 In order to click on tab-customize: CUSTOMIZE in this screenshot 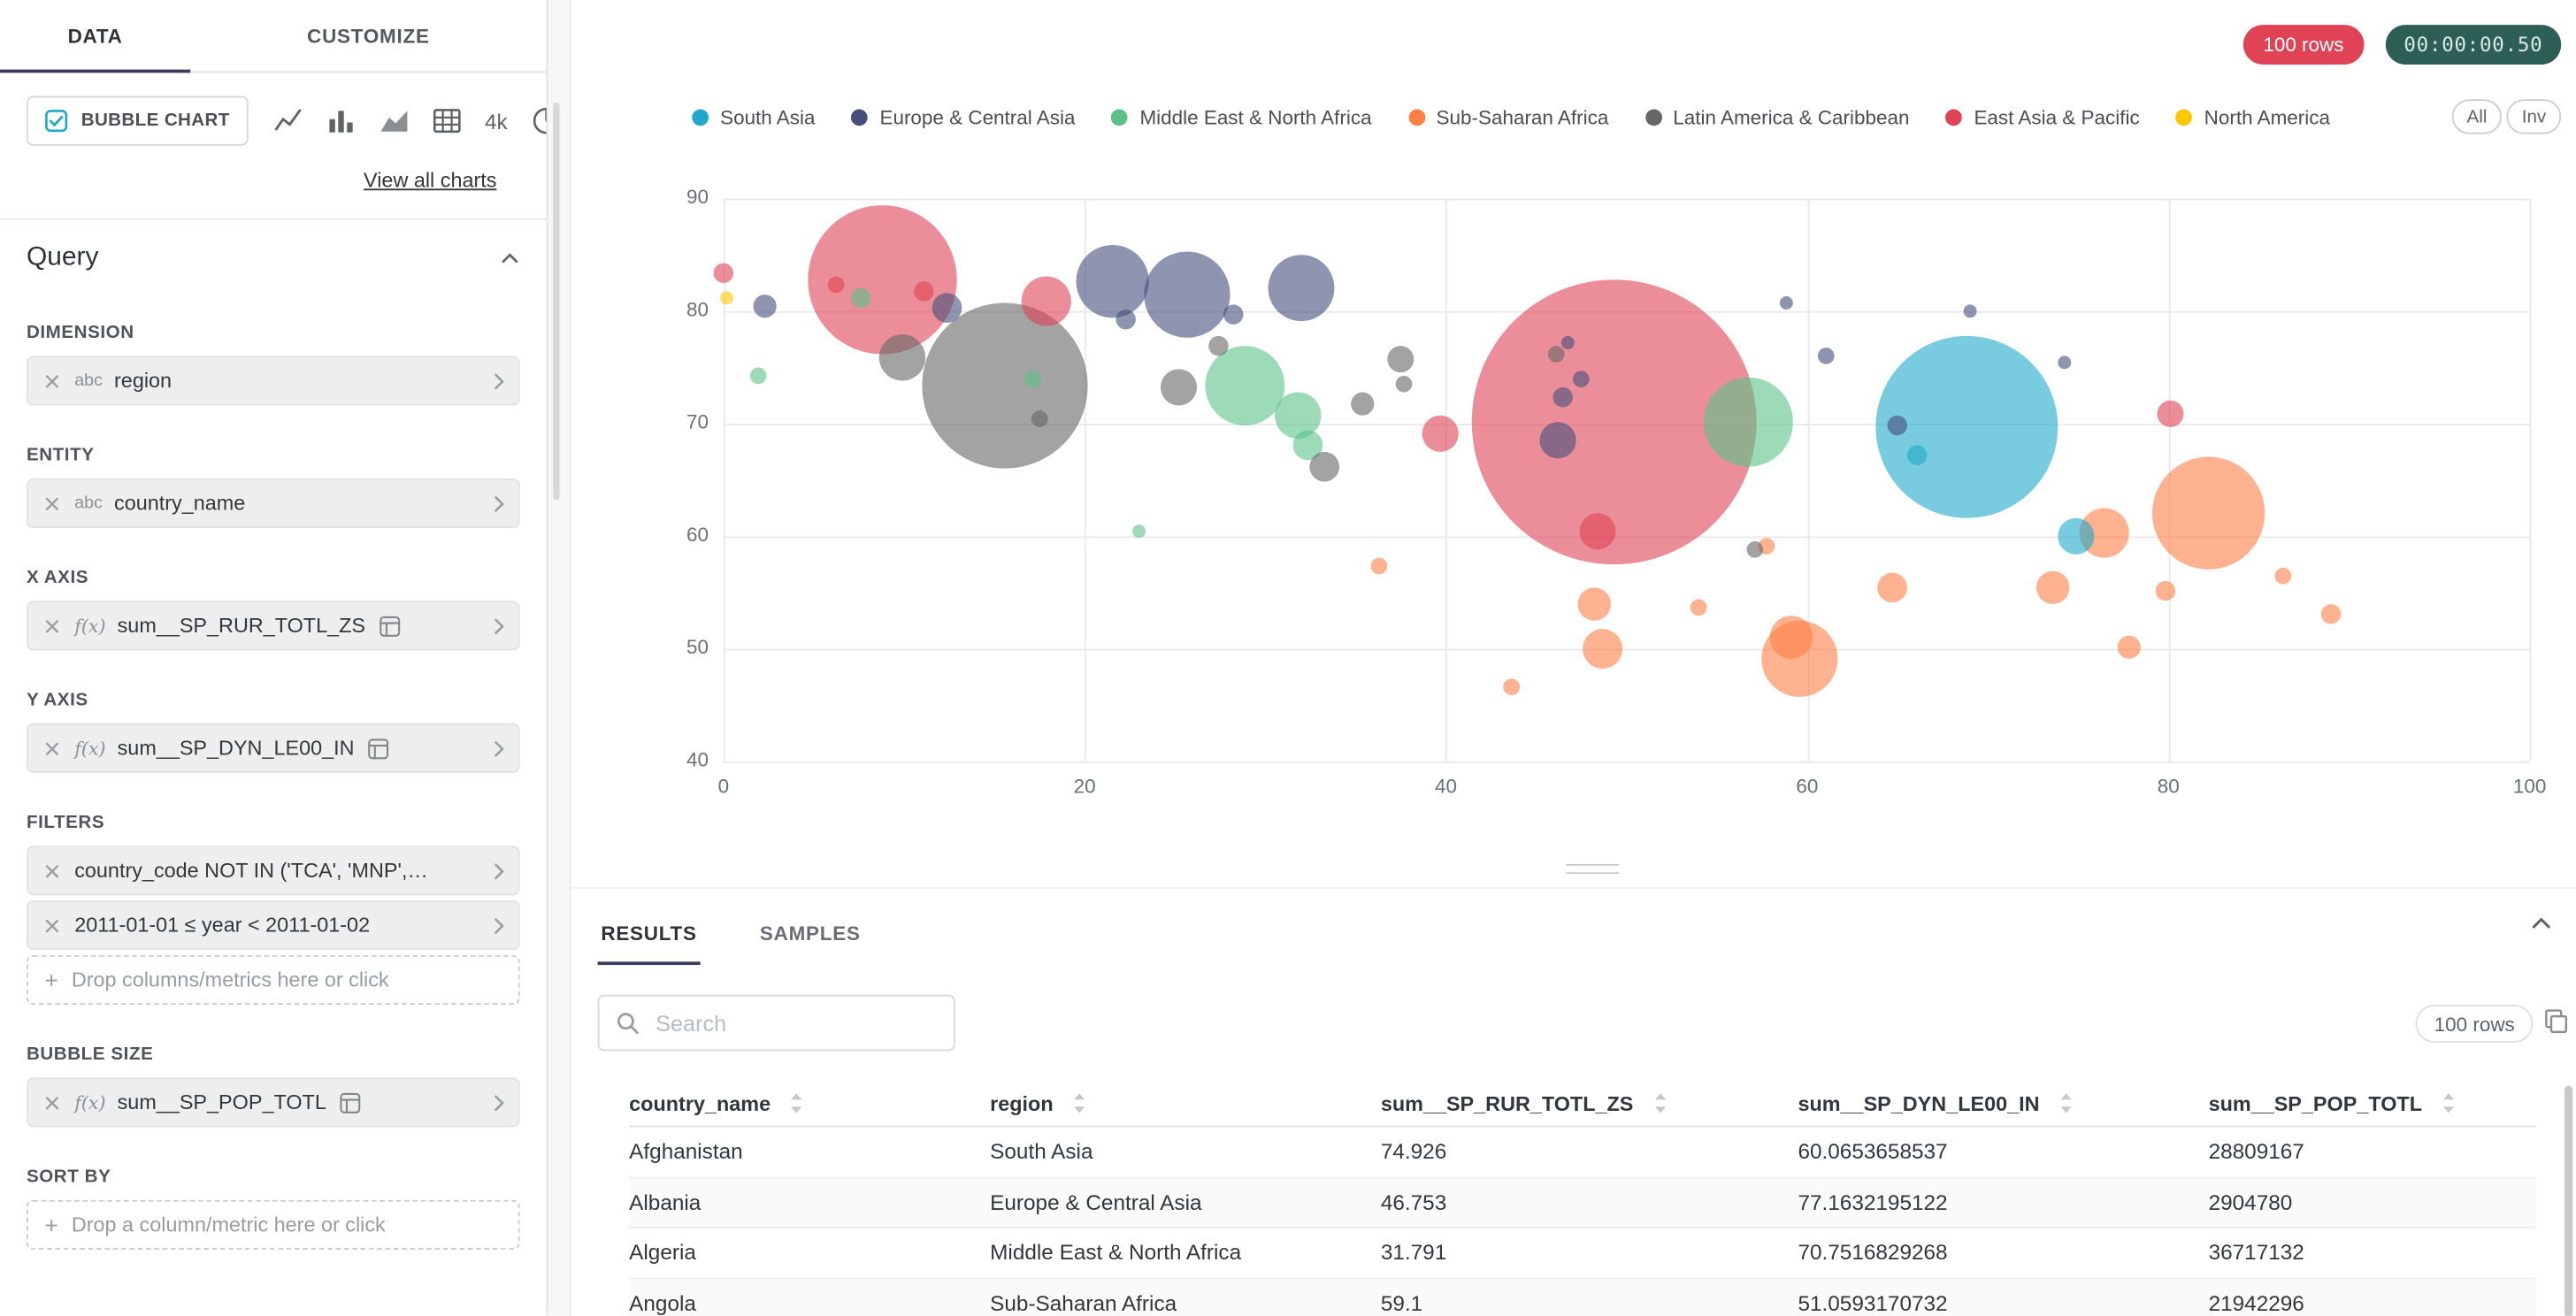, I will do `click(368, 36)`.